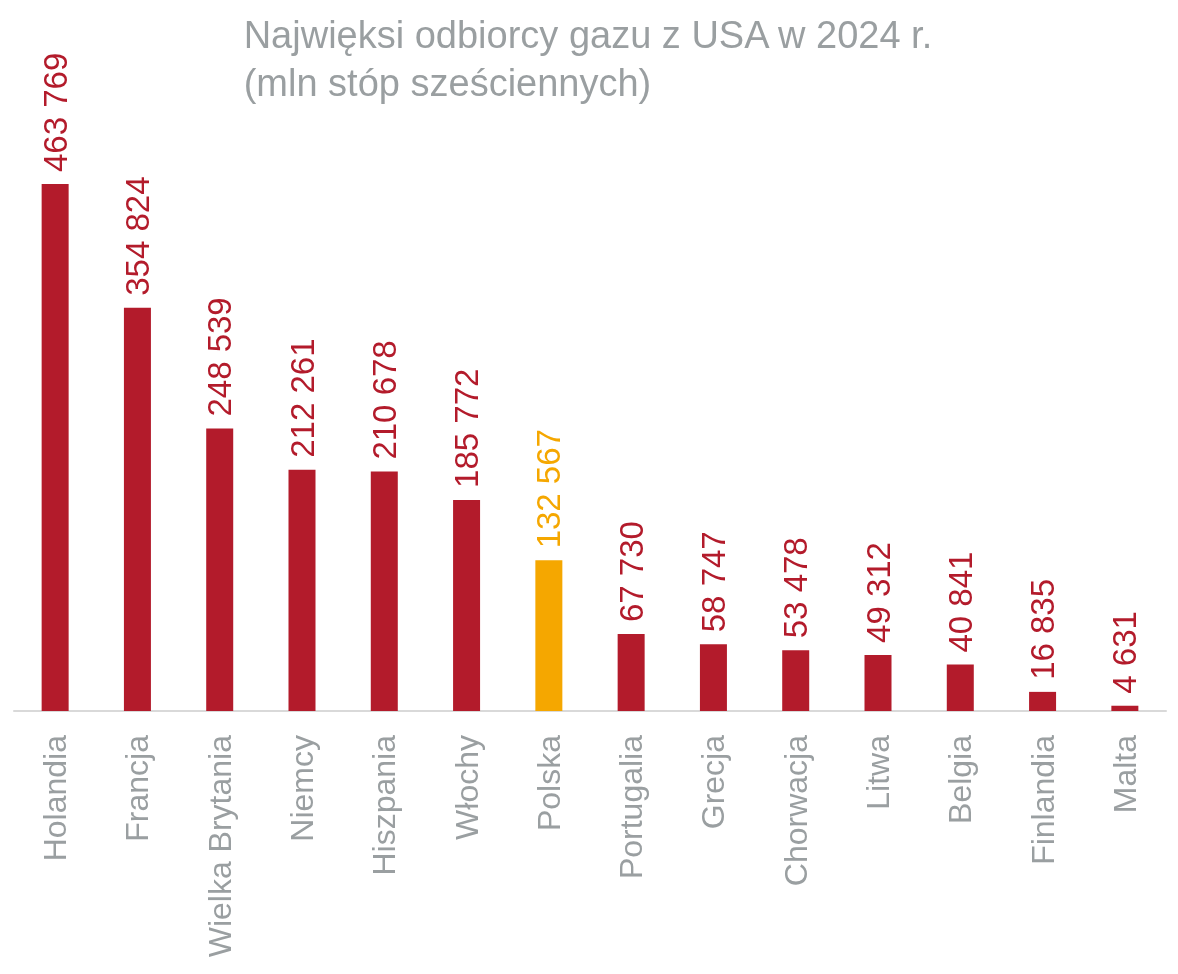 Image resolution: width=1178 pixels, height=974 pixels. I want to click on x-tick-label: Litwa, so click(878, 772).